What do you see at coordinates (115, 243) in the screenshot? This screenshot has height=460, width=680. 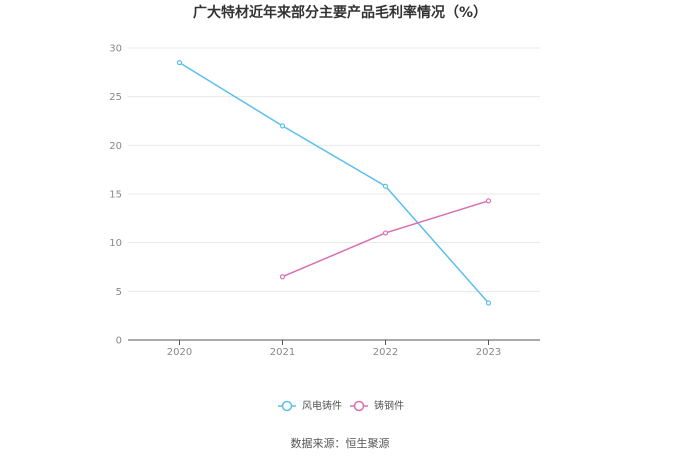 I see `y-tick-label: 10` at bounding box center [115, 243].